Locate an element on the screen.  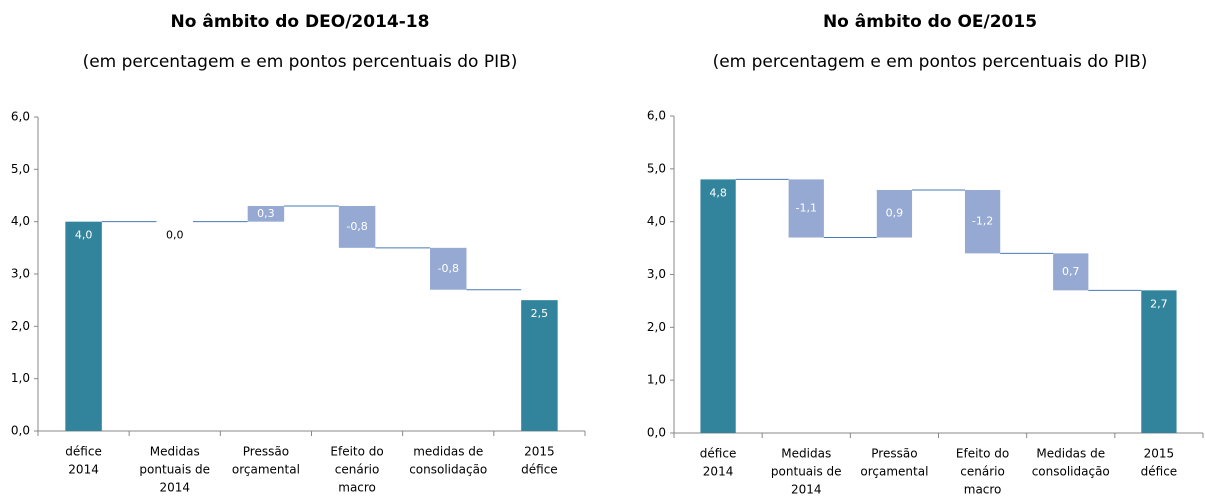
value-label: 4,0 is located at coordinates (84, 235).